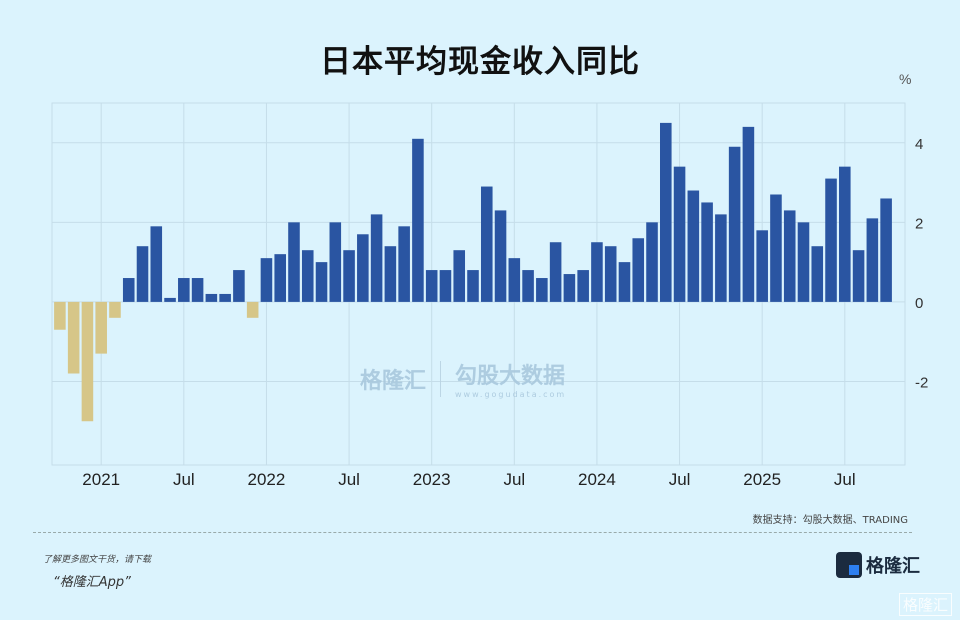 The height and width of the screenshot is (620, 960). I want to click on x-tick-label: 2025, so click(762, 479).